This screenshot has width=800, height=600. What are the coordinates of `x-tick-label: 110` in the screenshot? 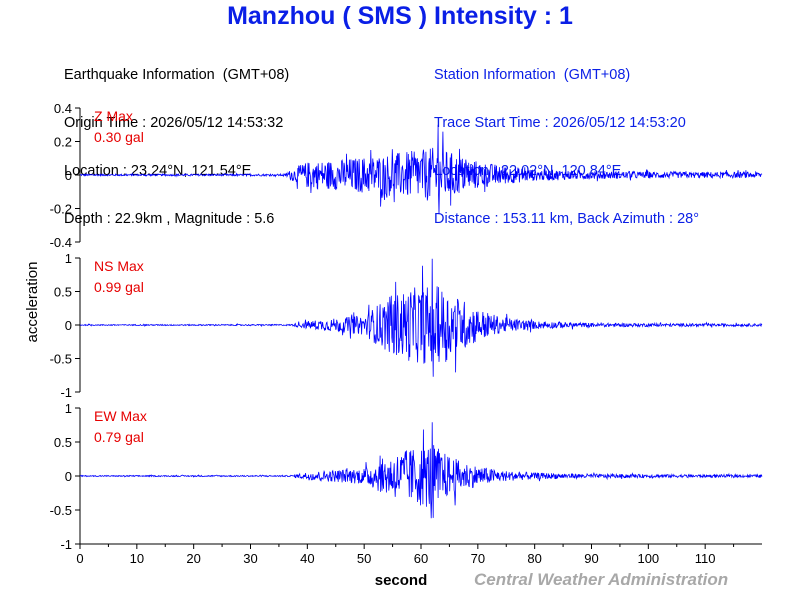 It's located at (705, 558).